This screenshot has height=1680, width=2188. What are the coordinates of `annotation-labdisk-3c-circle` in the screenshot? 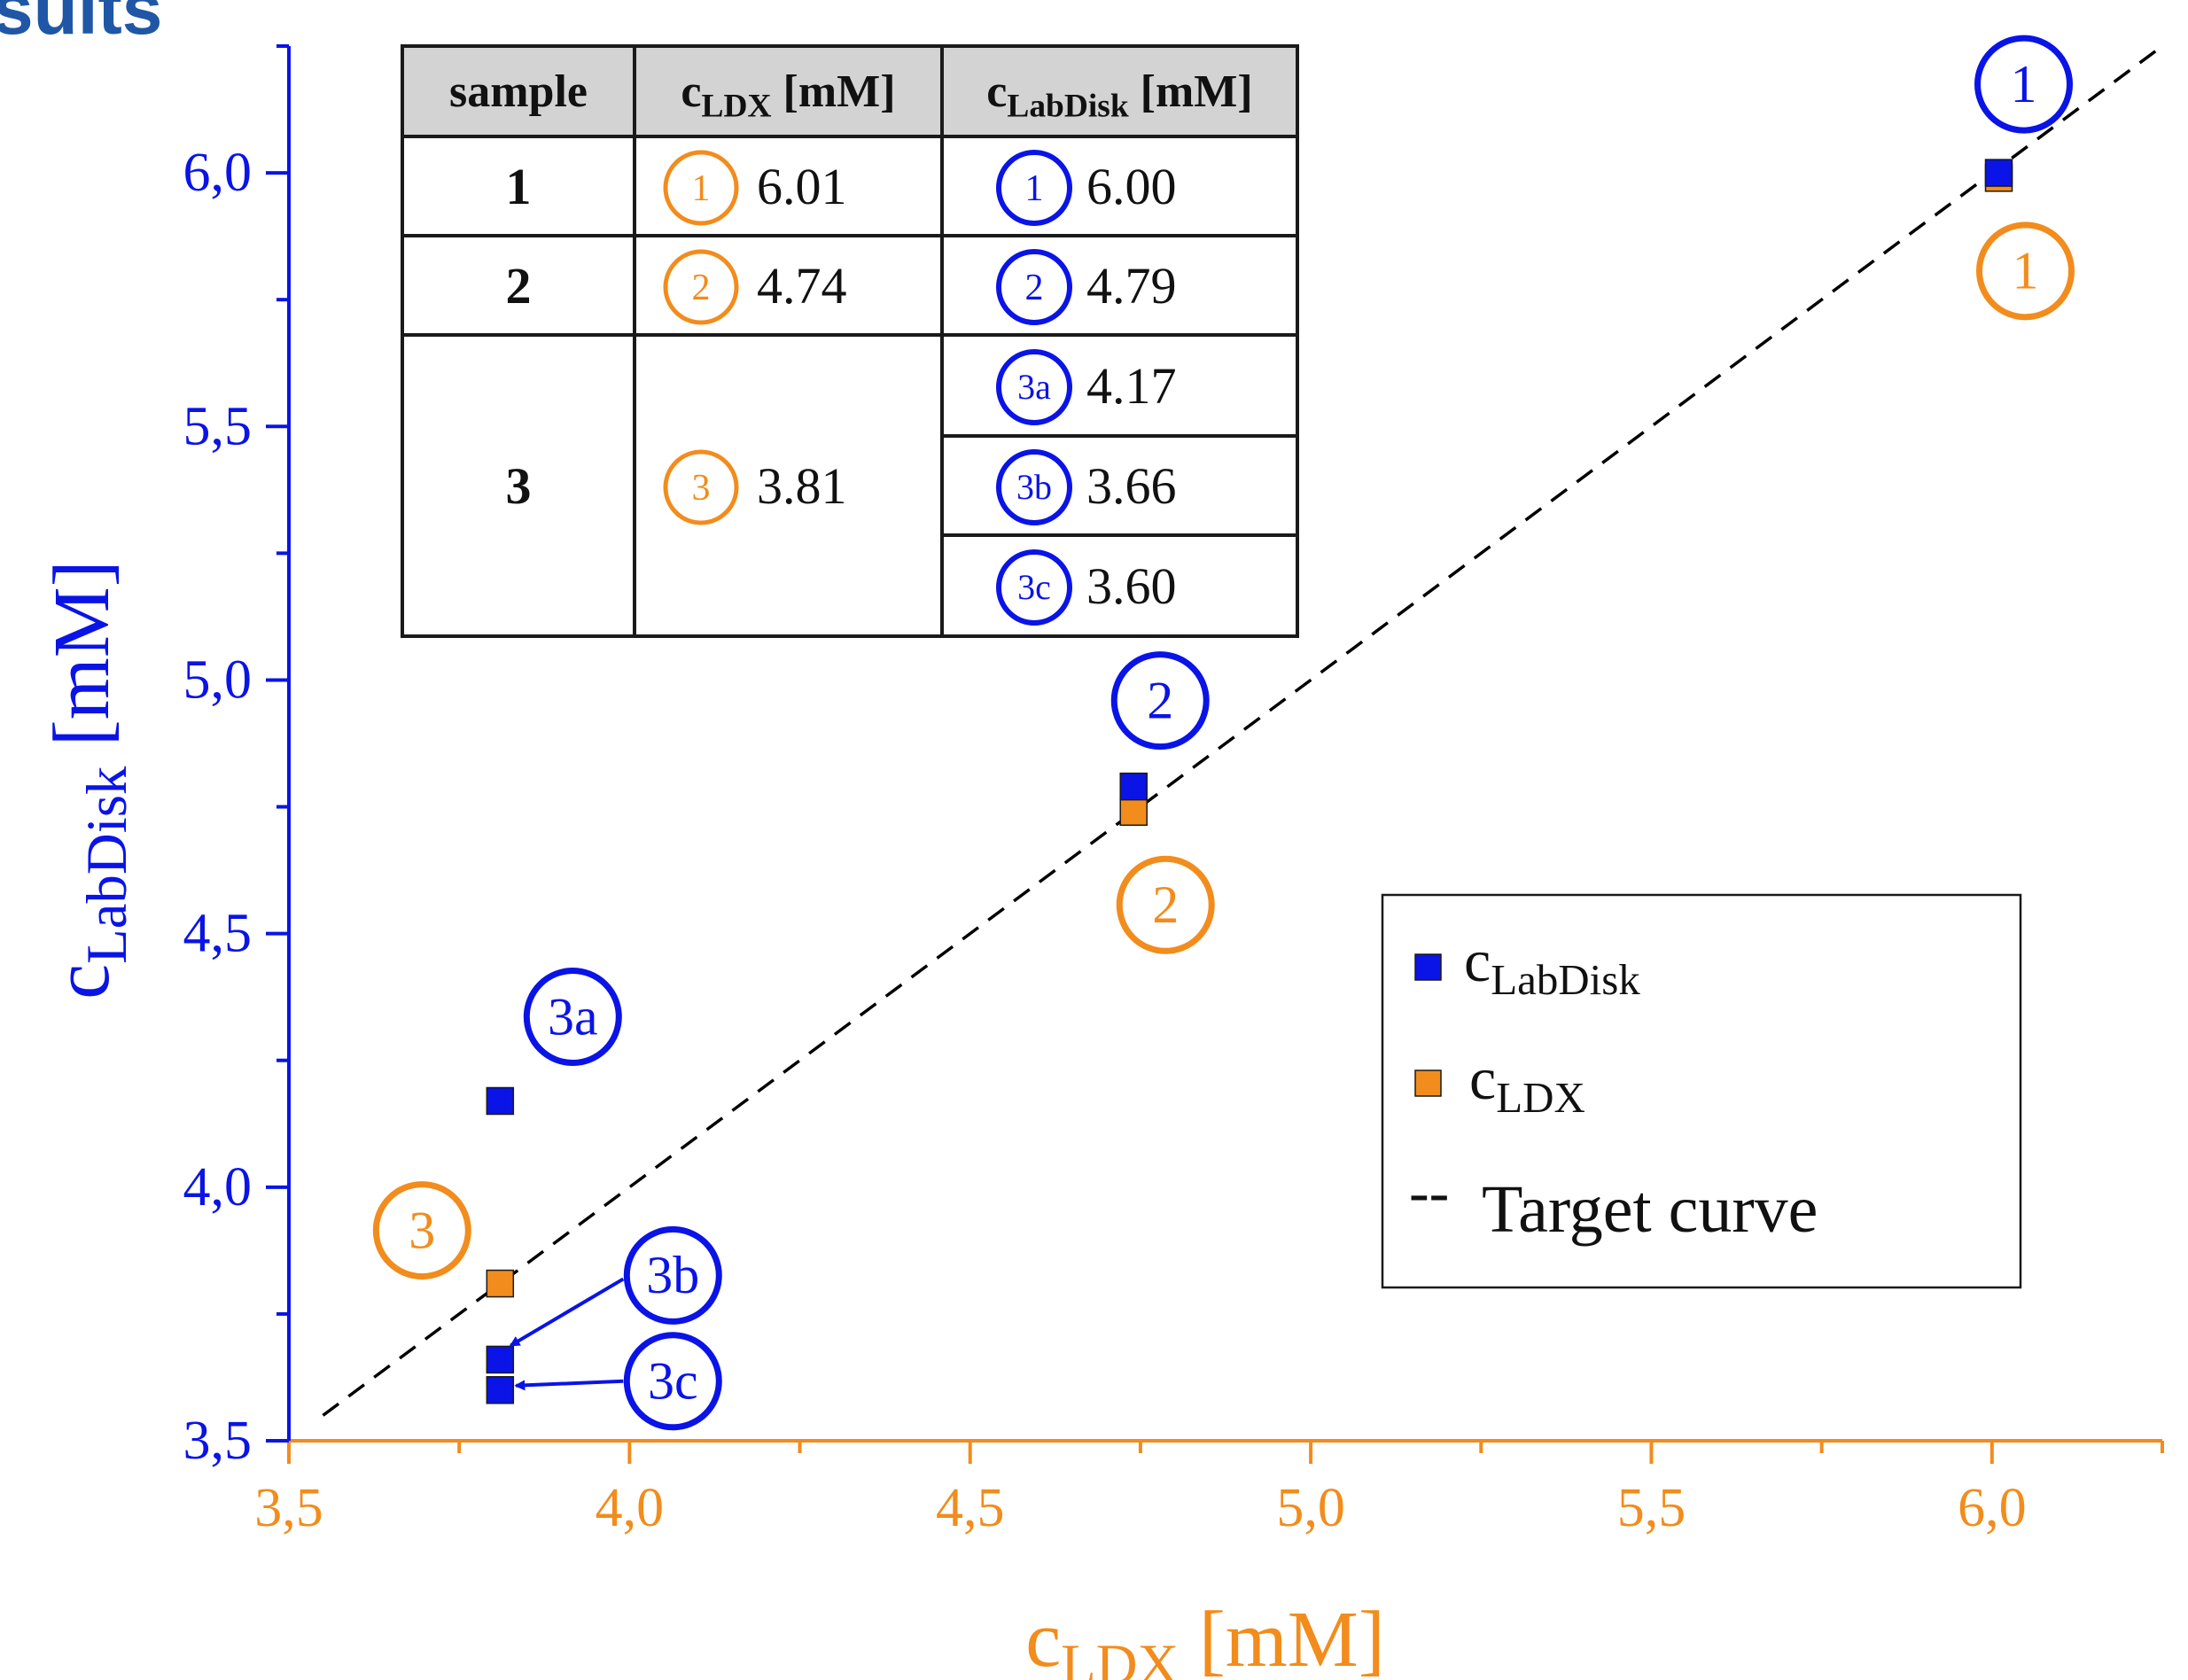 It's located at (672, 1381).